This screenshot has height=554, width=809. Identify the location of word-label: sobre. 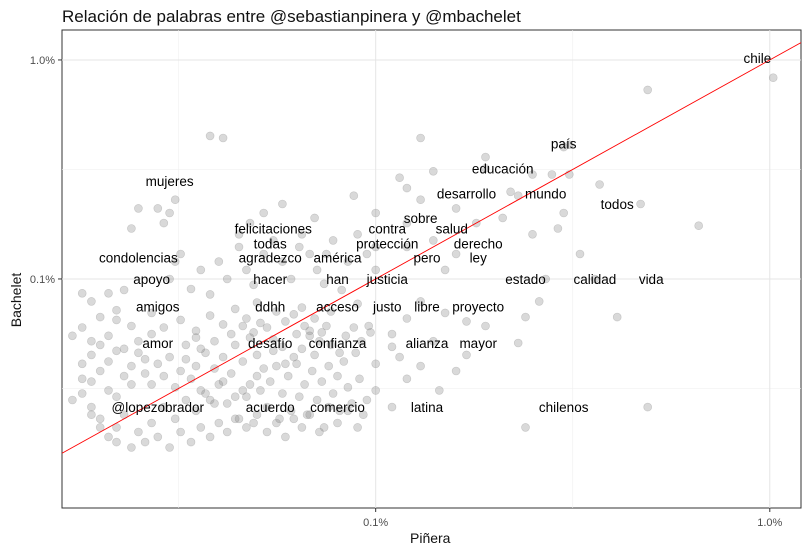
(421, 218).